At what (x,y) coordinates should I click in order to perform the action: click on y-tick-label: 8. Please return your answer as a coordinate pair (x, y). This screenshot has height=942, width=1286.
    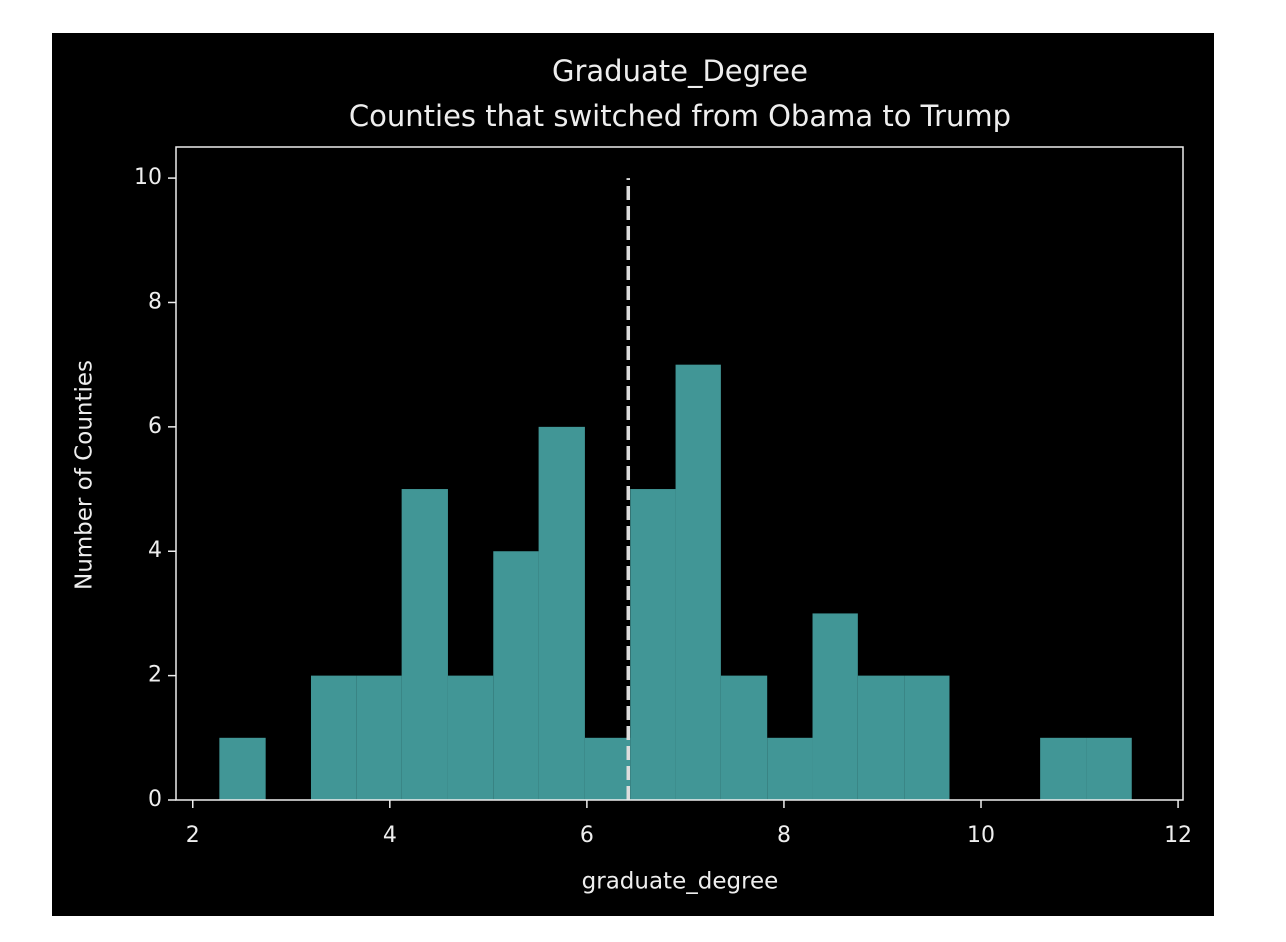
    Looking at the image, I should click on (155, 301).